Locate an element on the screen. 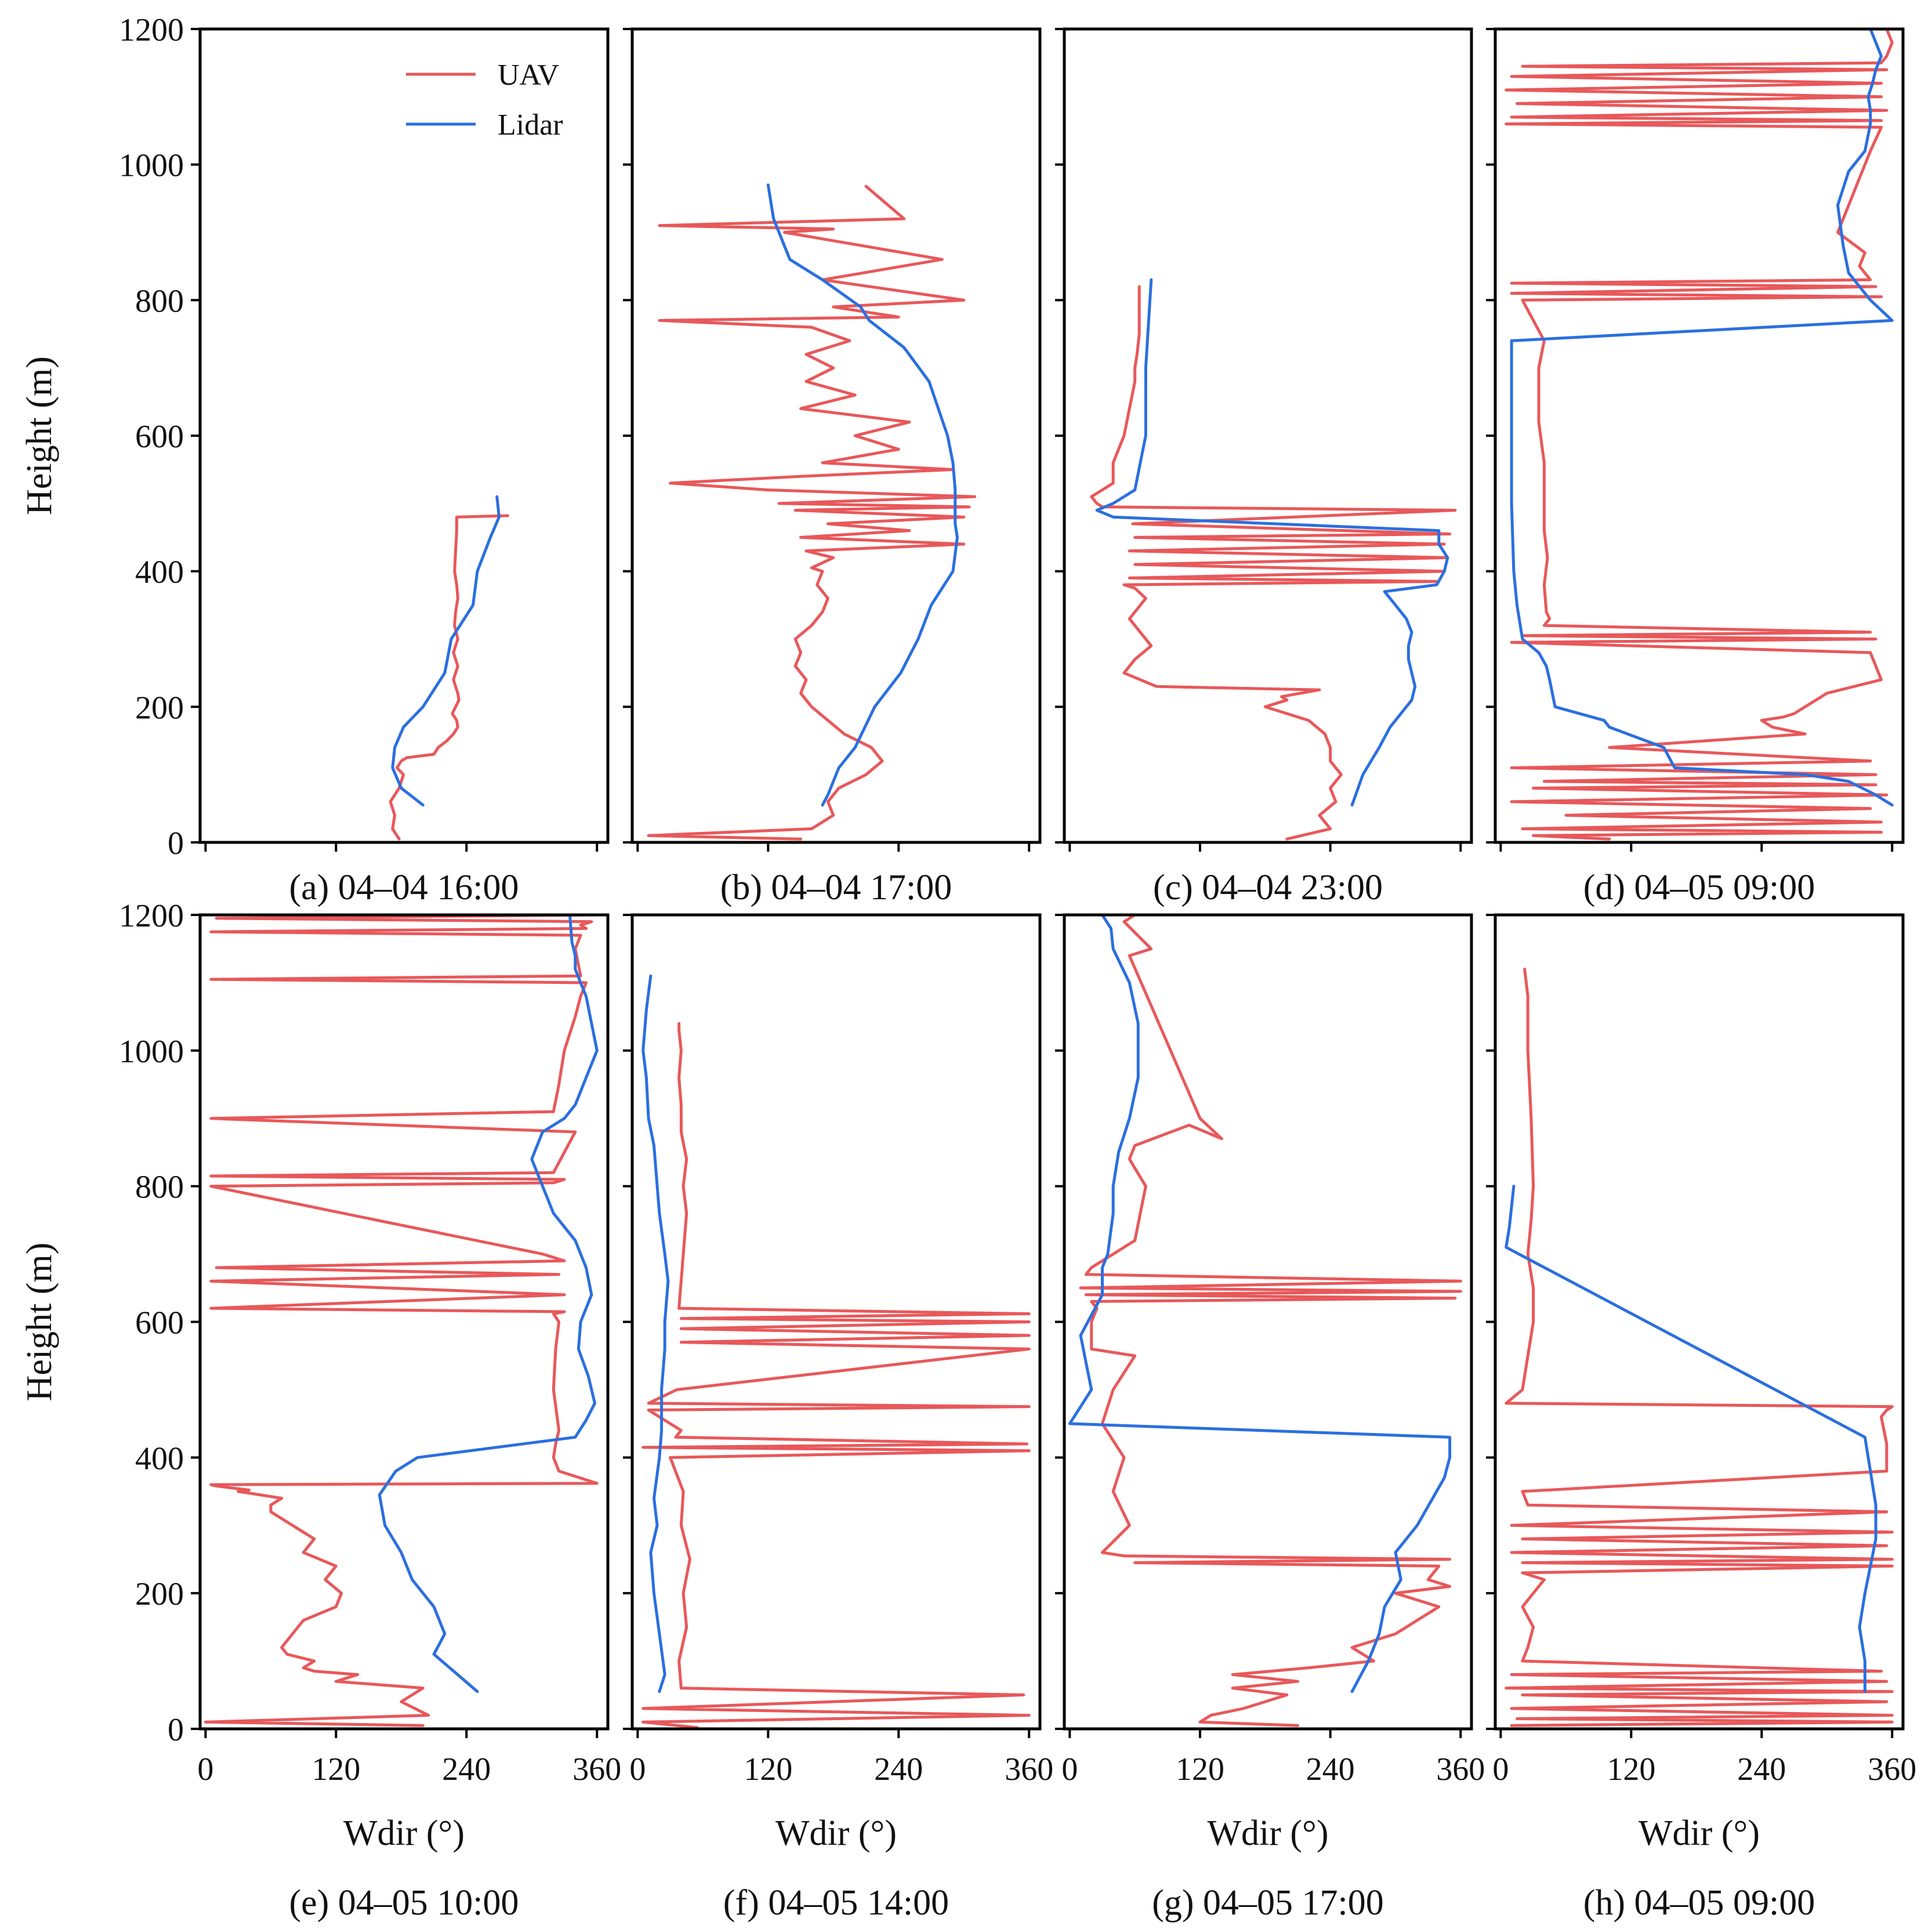 The image size is (1932, 1929). subplot-2: (b) 04–04 17:00 is located at coordinates (832, 467).